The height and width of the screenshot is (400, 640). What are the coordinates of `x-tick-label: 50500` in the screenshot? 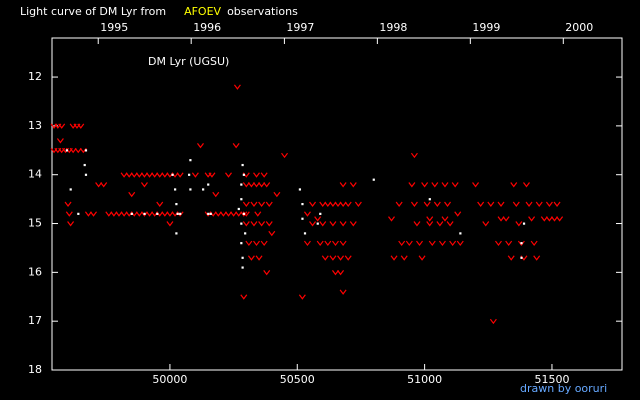 It's located at (297, 379).